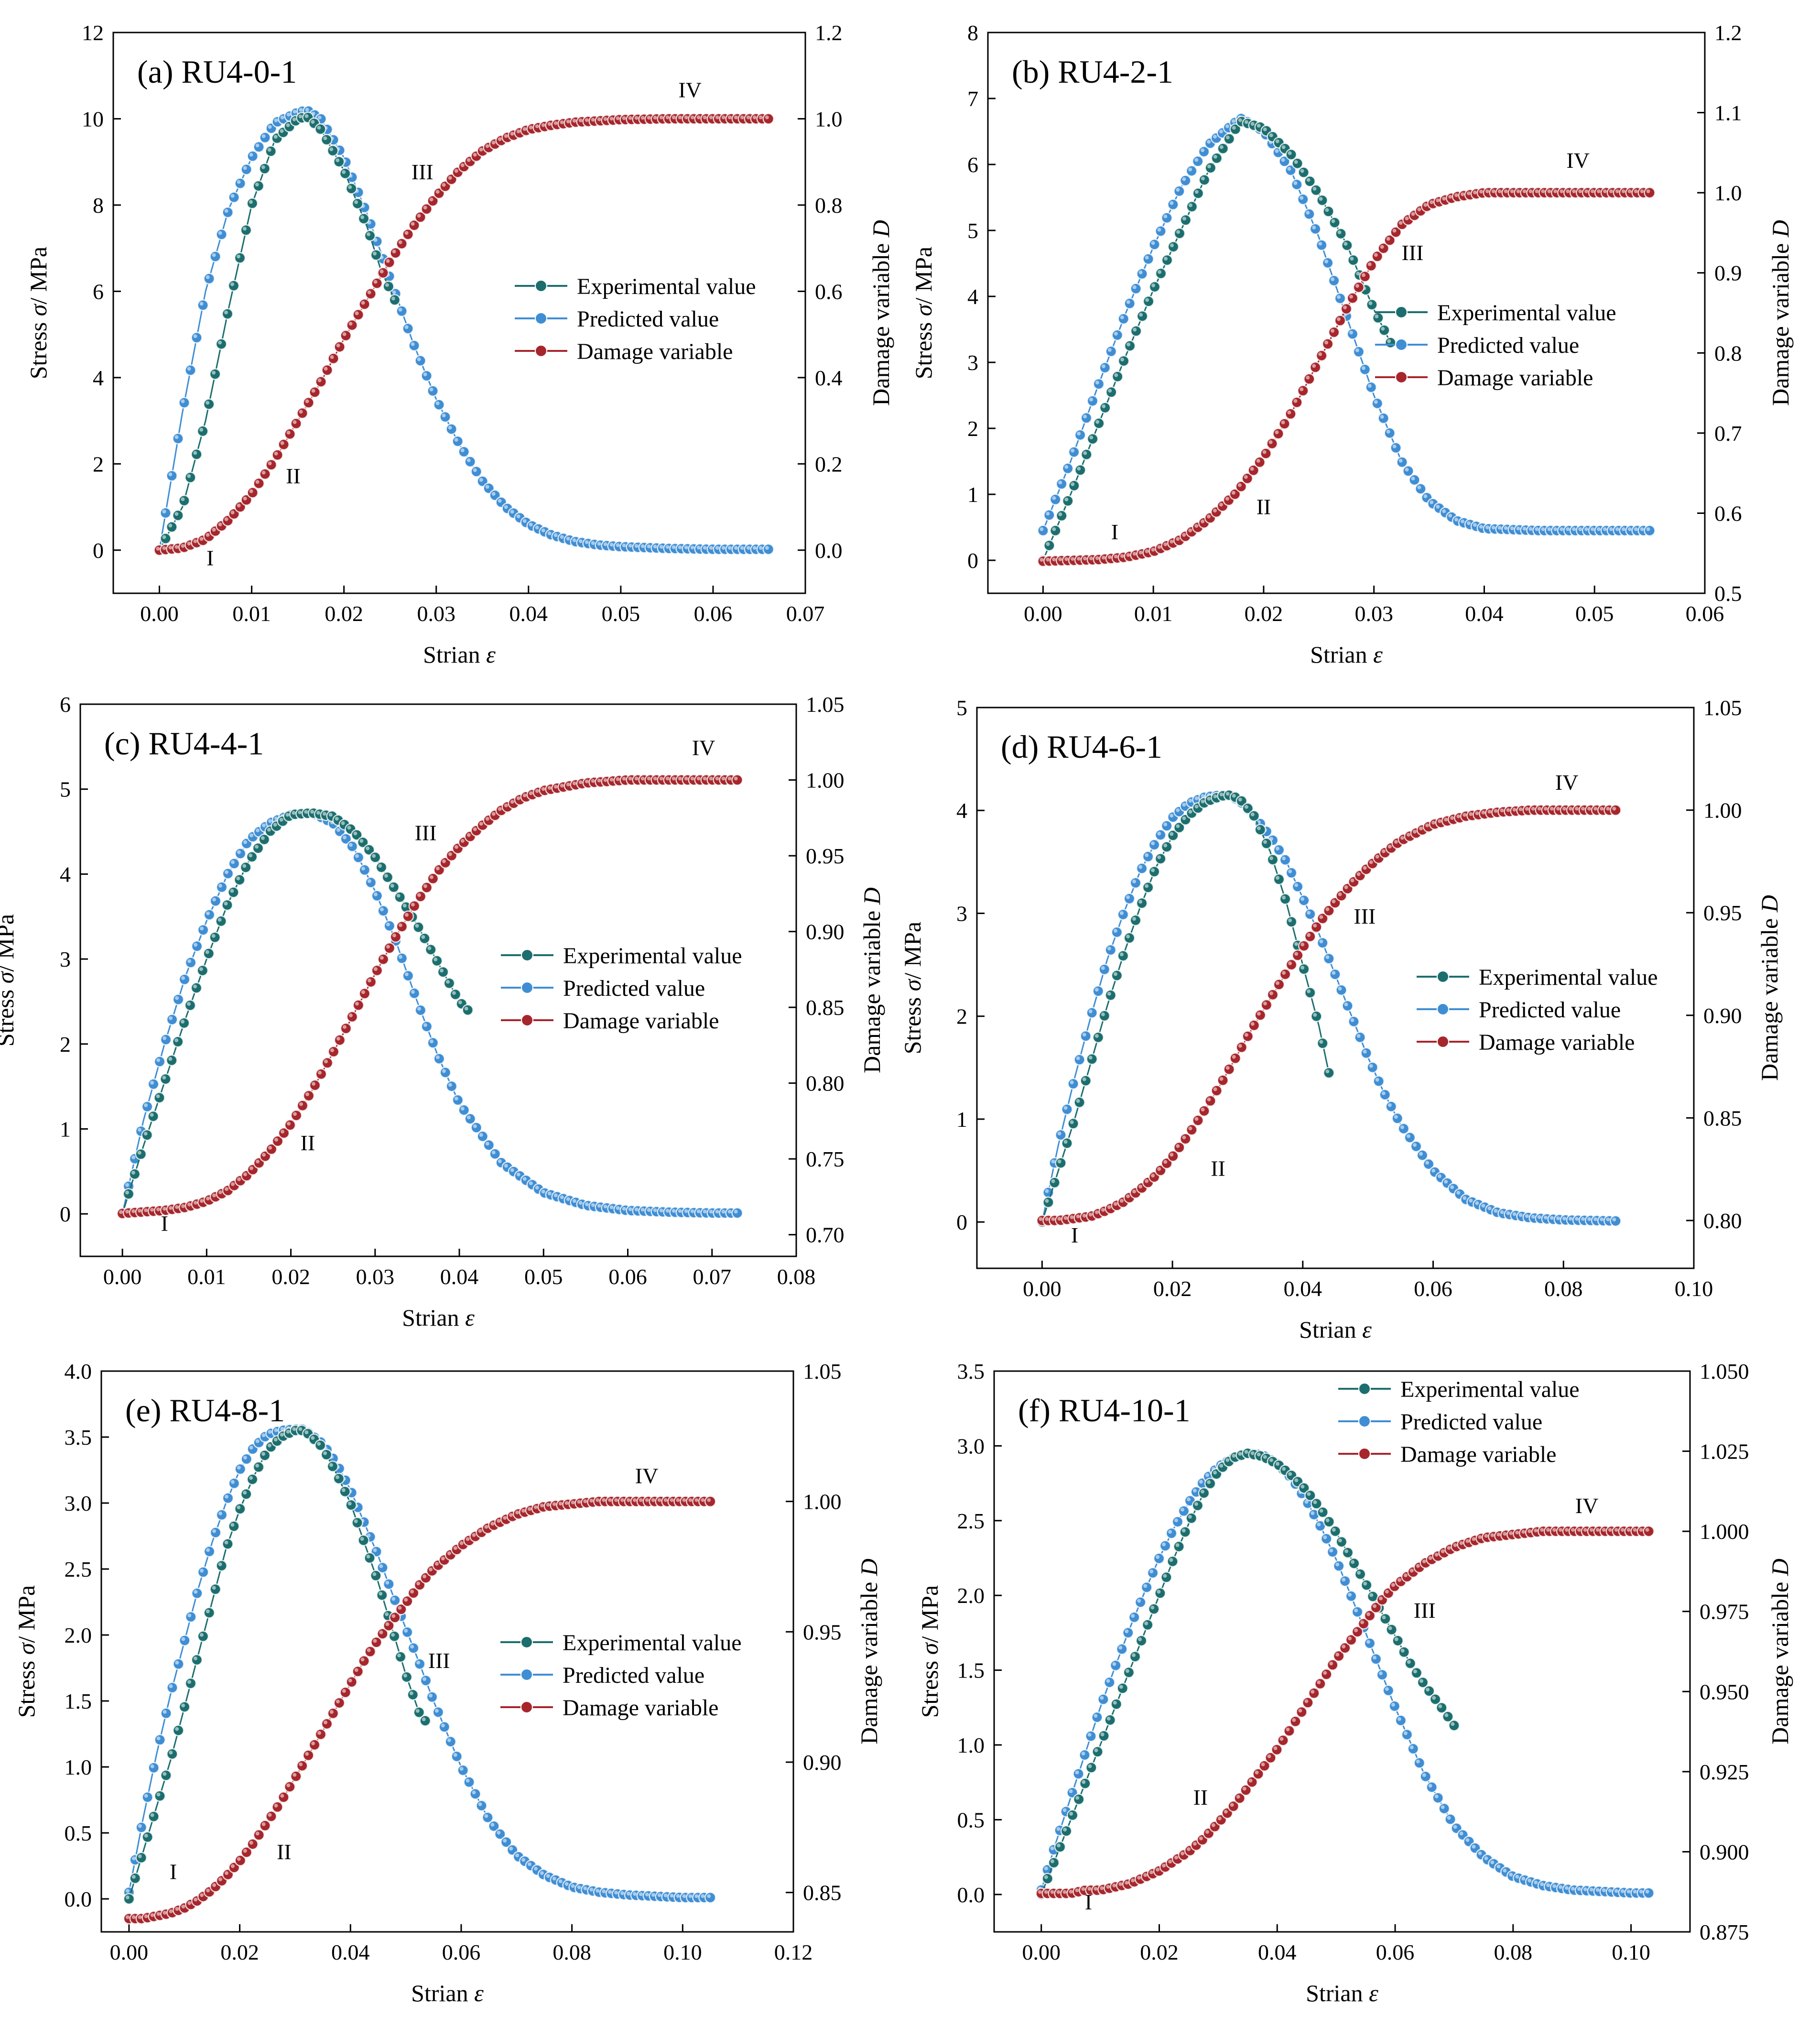  I want to click on y2-tick-label: 0.925, so click(1724, 1772).